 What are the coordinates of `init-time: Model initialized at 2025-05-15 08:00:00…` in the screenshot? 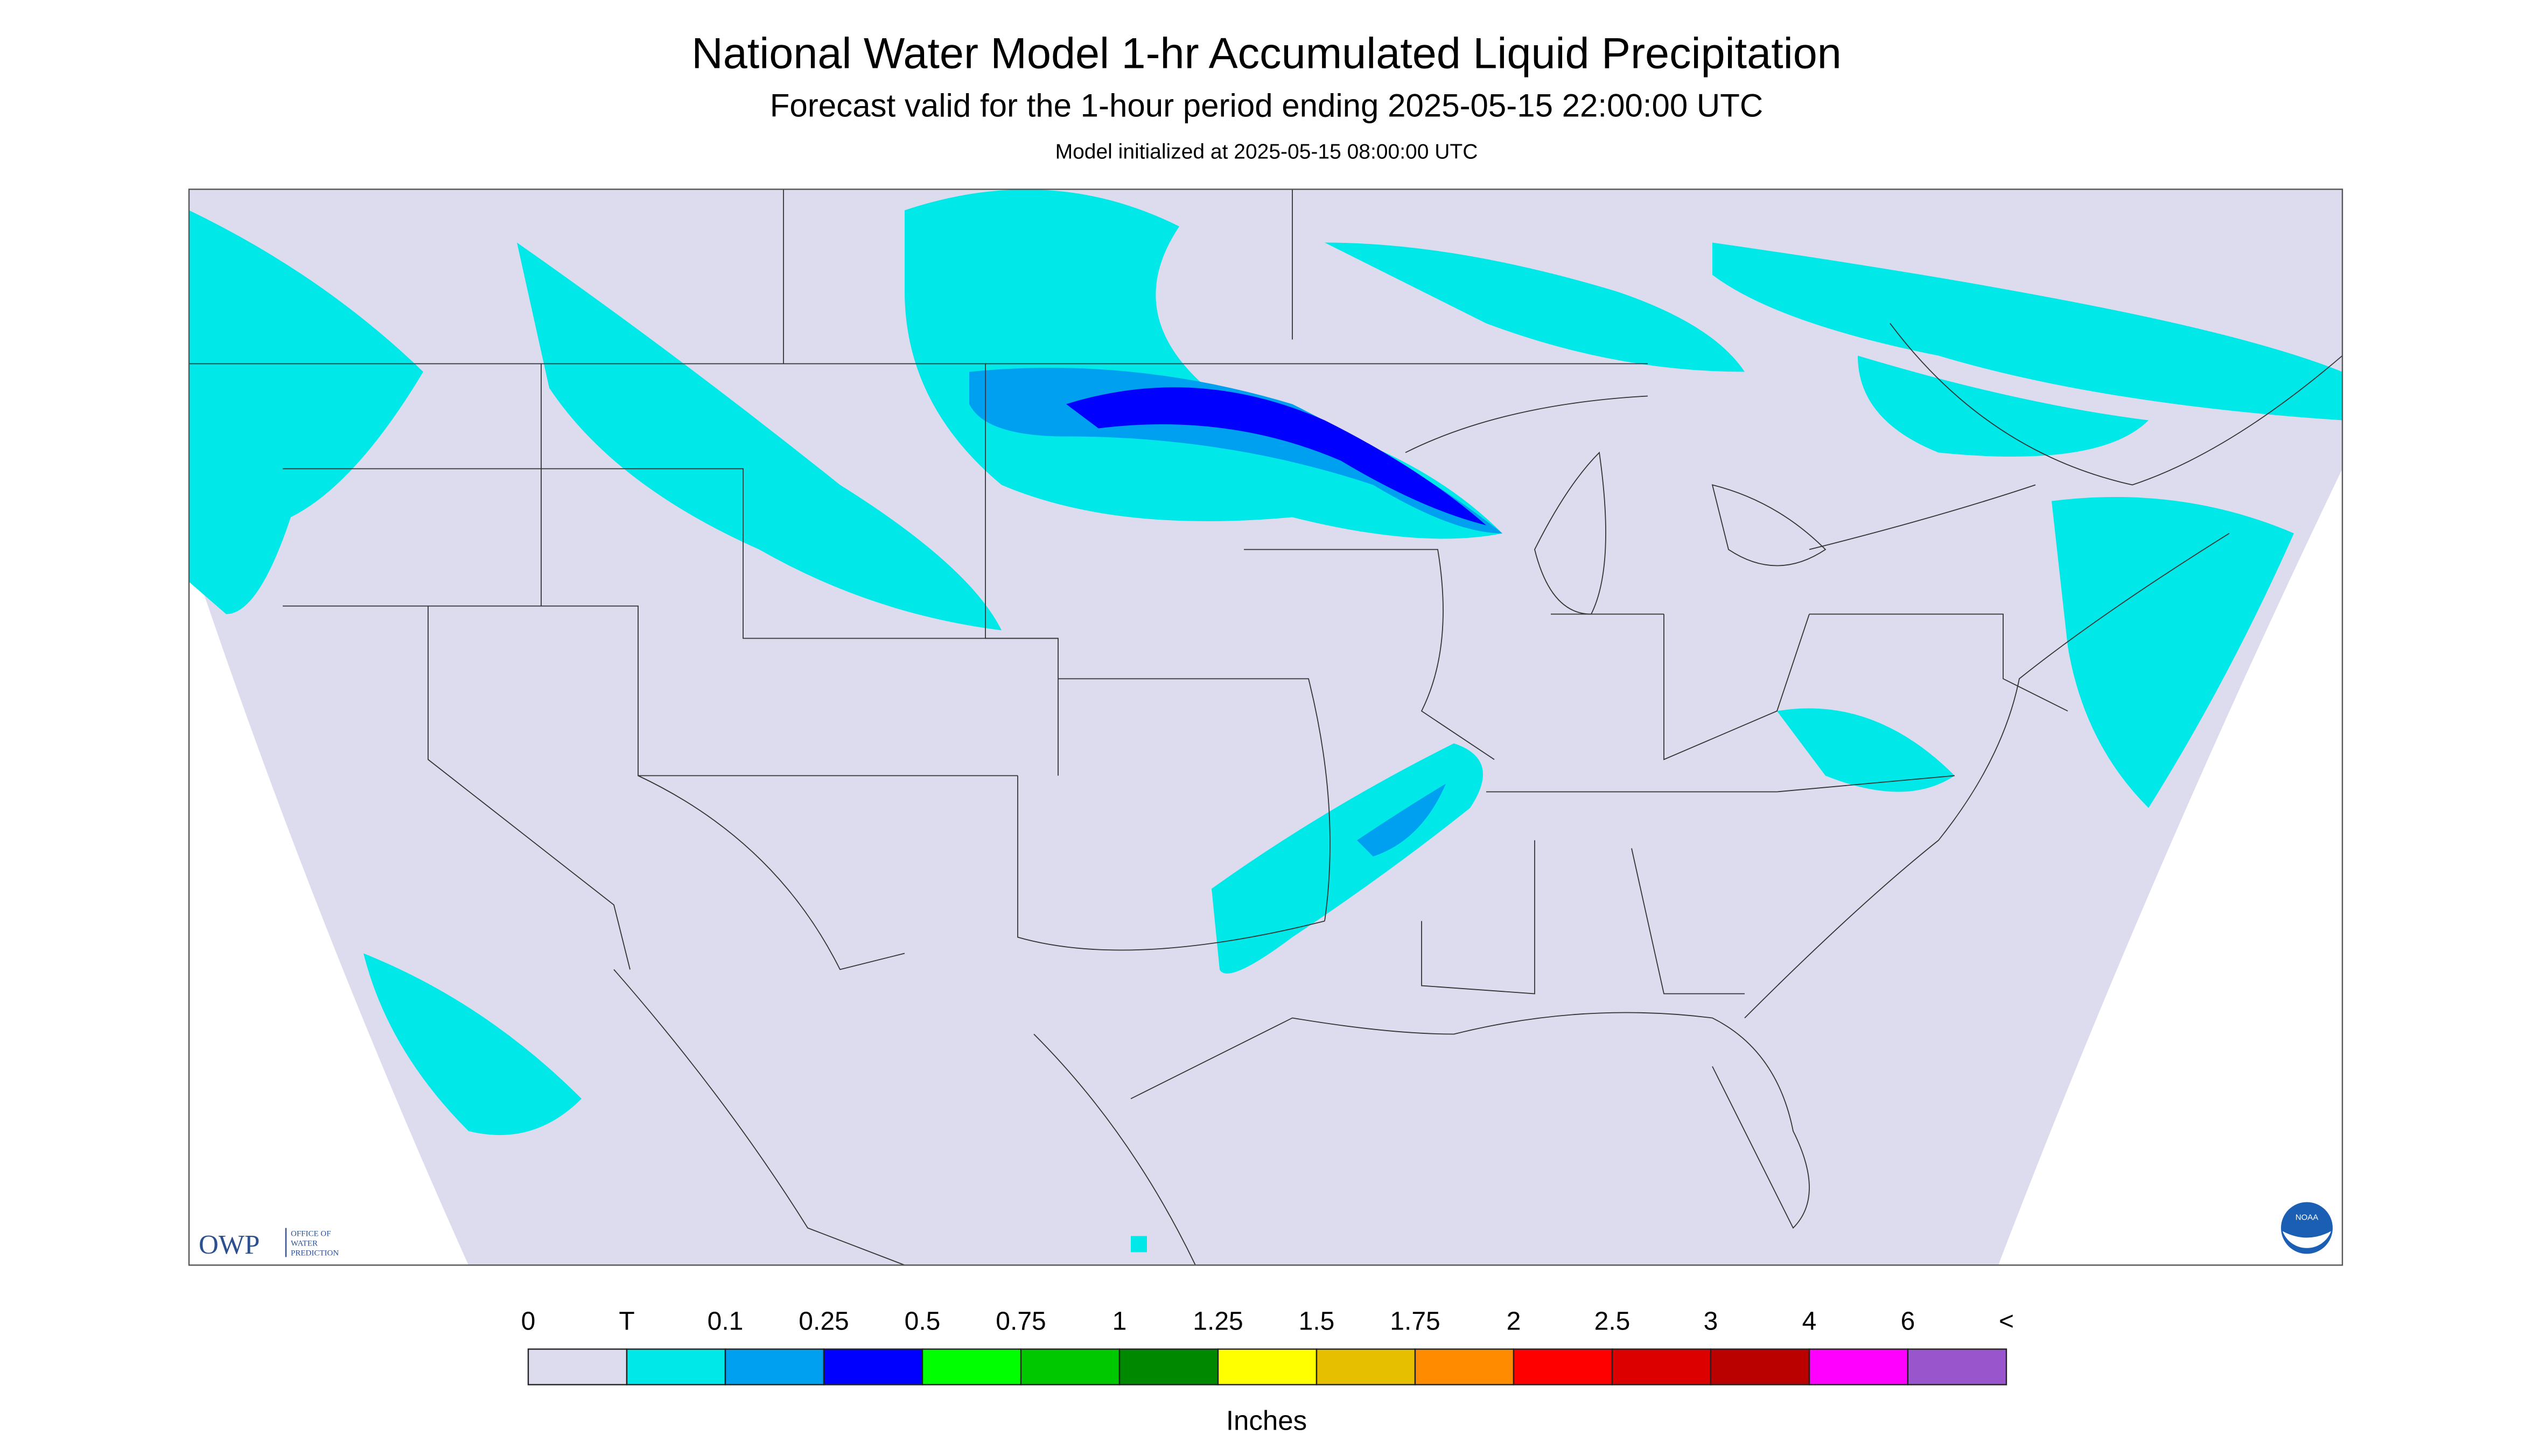 It's located at (1266, 152).